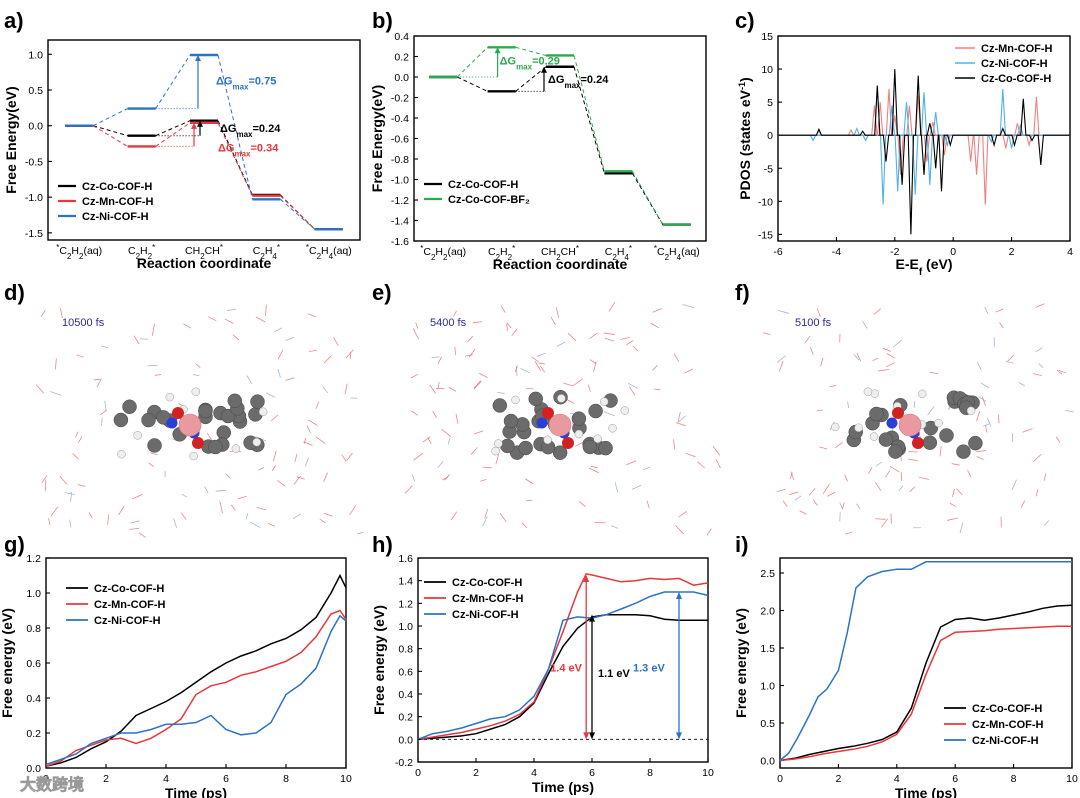 This screenshot has width=1080, height=798. What do you see at coordinates (401, 37) in the screenshot?
I see `y-tick-label: 0.4` at bounding box center [401, 37].